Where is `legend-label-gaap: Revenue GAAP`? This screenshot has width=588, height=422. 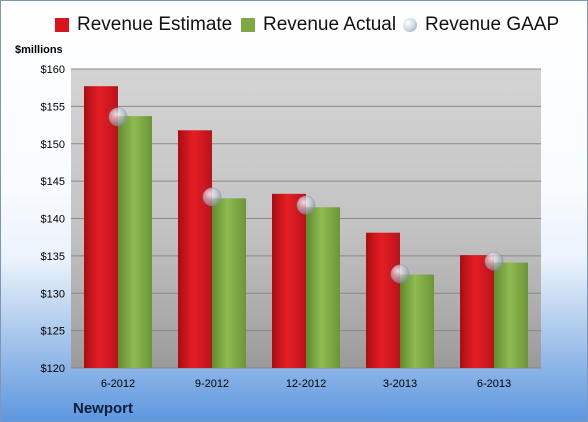
legend-label-gaap: Revenue GAAP is located at coordinates (492, 24).